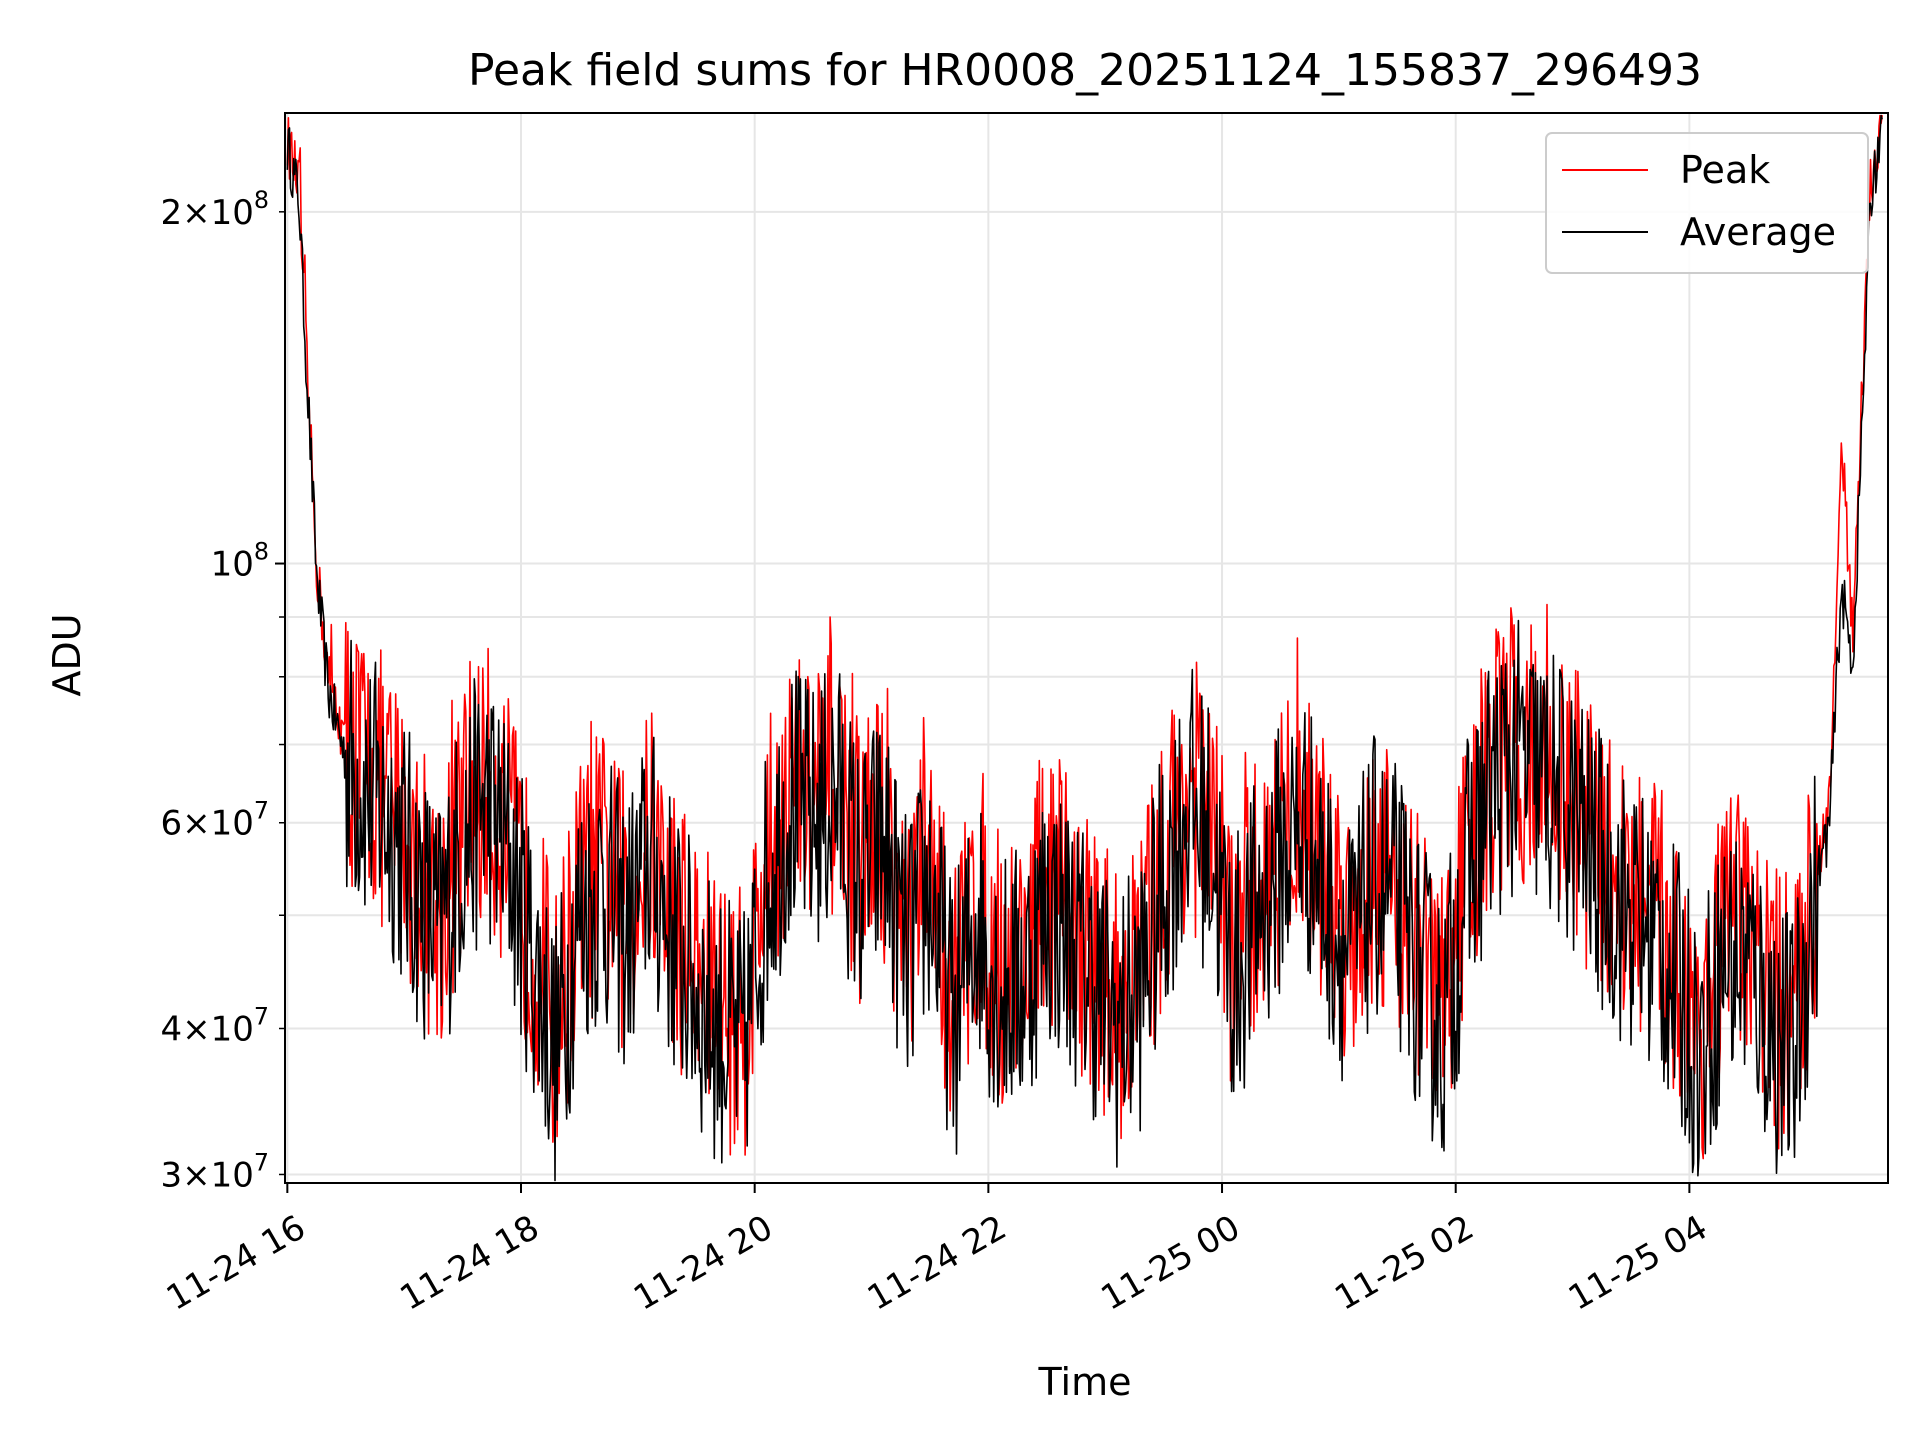  What do you see at coordinates (67, 654) in the screenshot?
I see `y-axis-label: ADU` at bounding box center [67, 654].